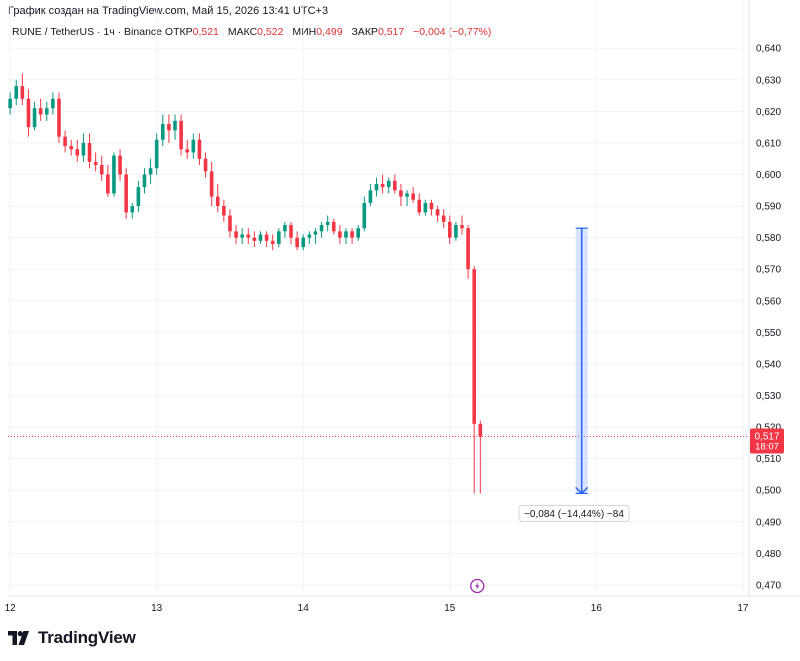 The image size is (800, 661). Describe the element at coordinates (377, 608) in the screenshot. I see `time-axis: 12 13 14 15 16 17` at that location.